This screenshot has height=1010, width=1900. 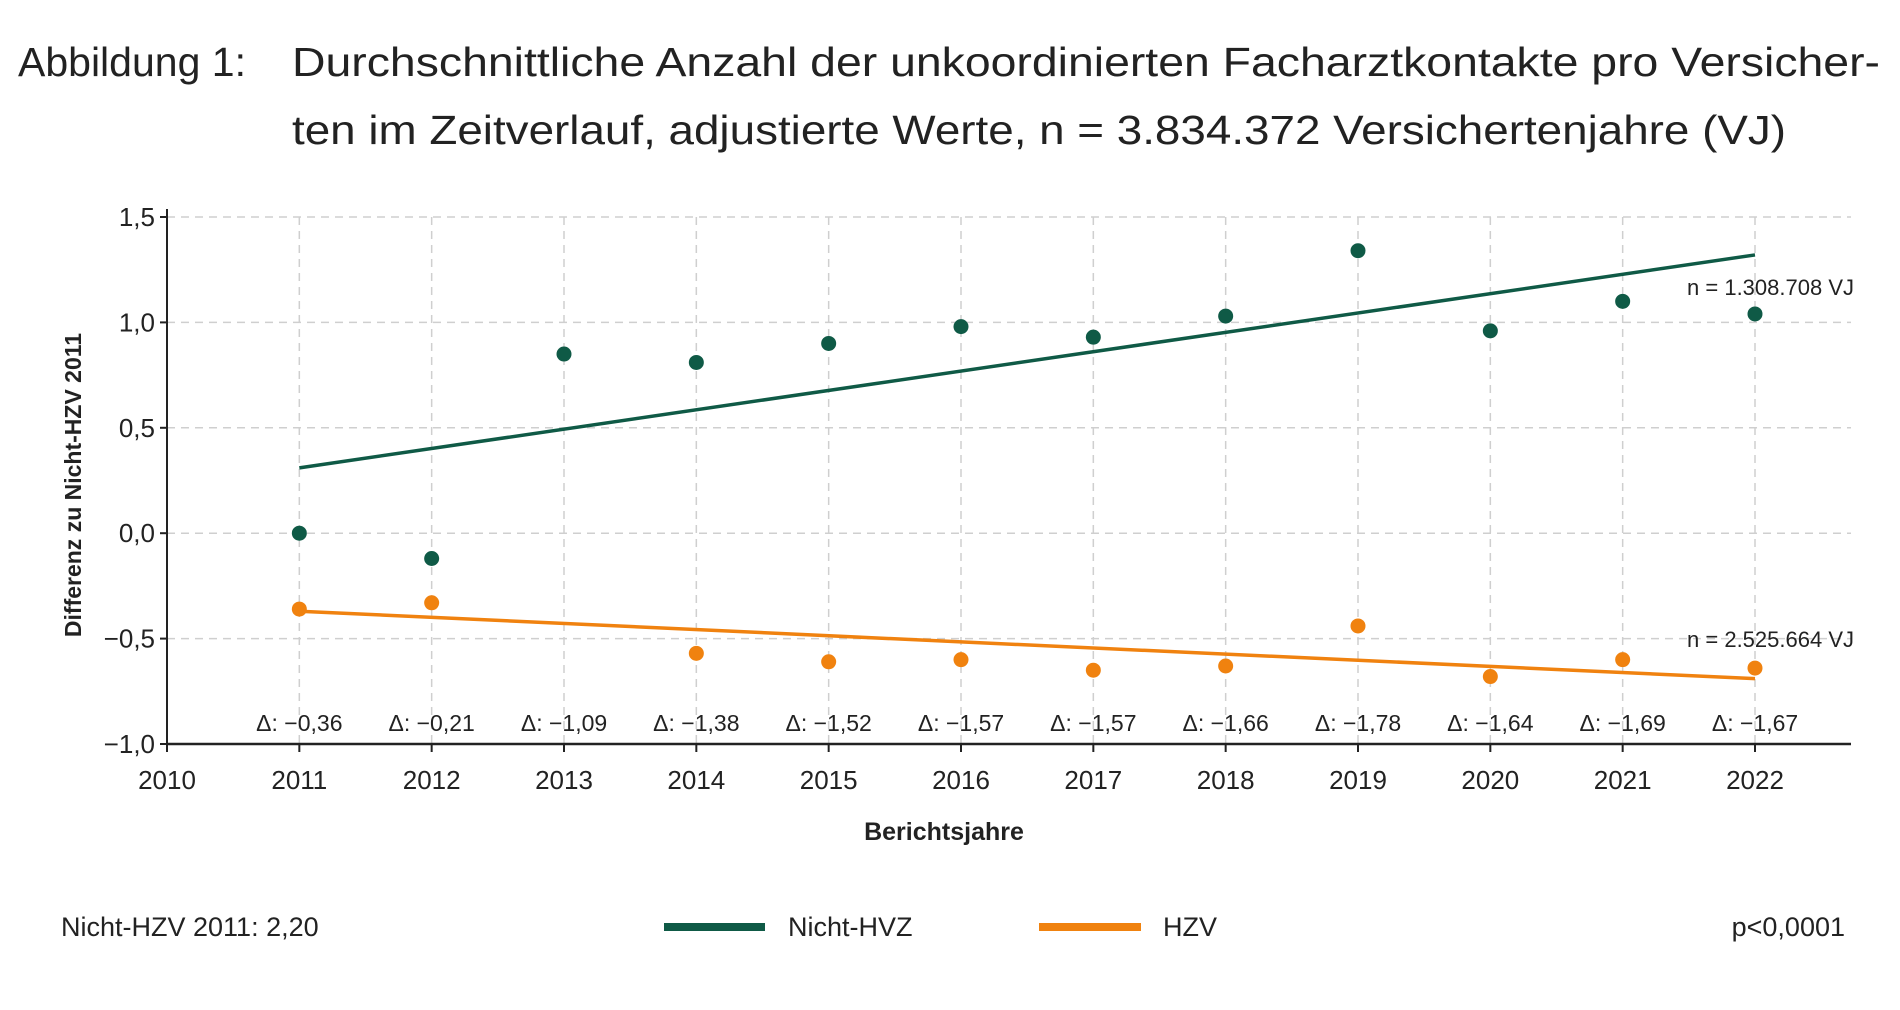 What do you see at coordinates (828, 723) in the screenshot?
I see `delta-label: Δ: −1,52` at bounding box center [828, 723].